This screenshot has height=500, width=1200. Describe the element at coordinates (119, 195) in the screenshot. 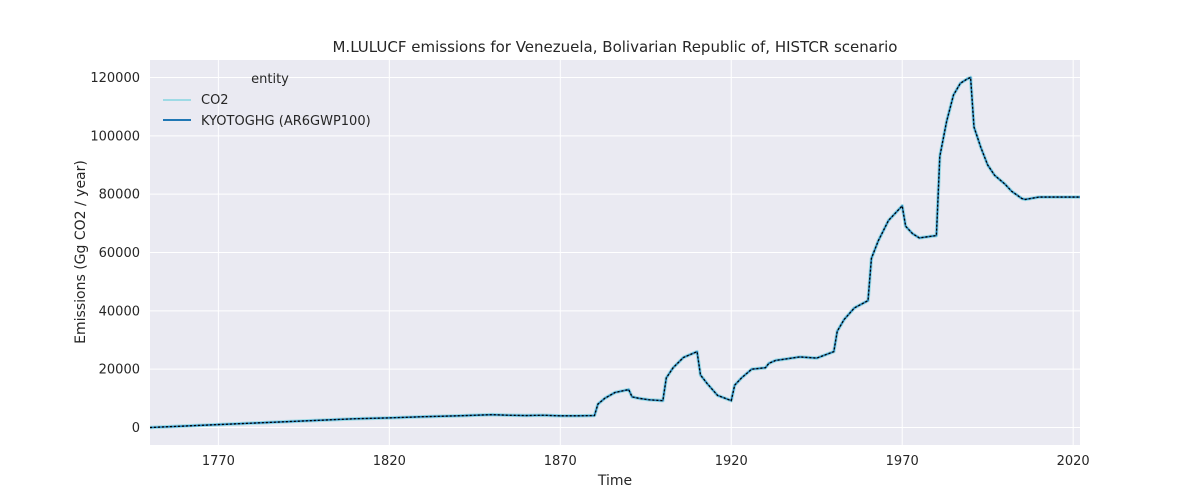

I see `y-tick-label: 80000` at that location.